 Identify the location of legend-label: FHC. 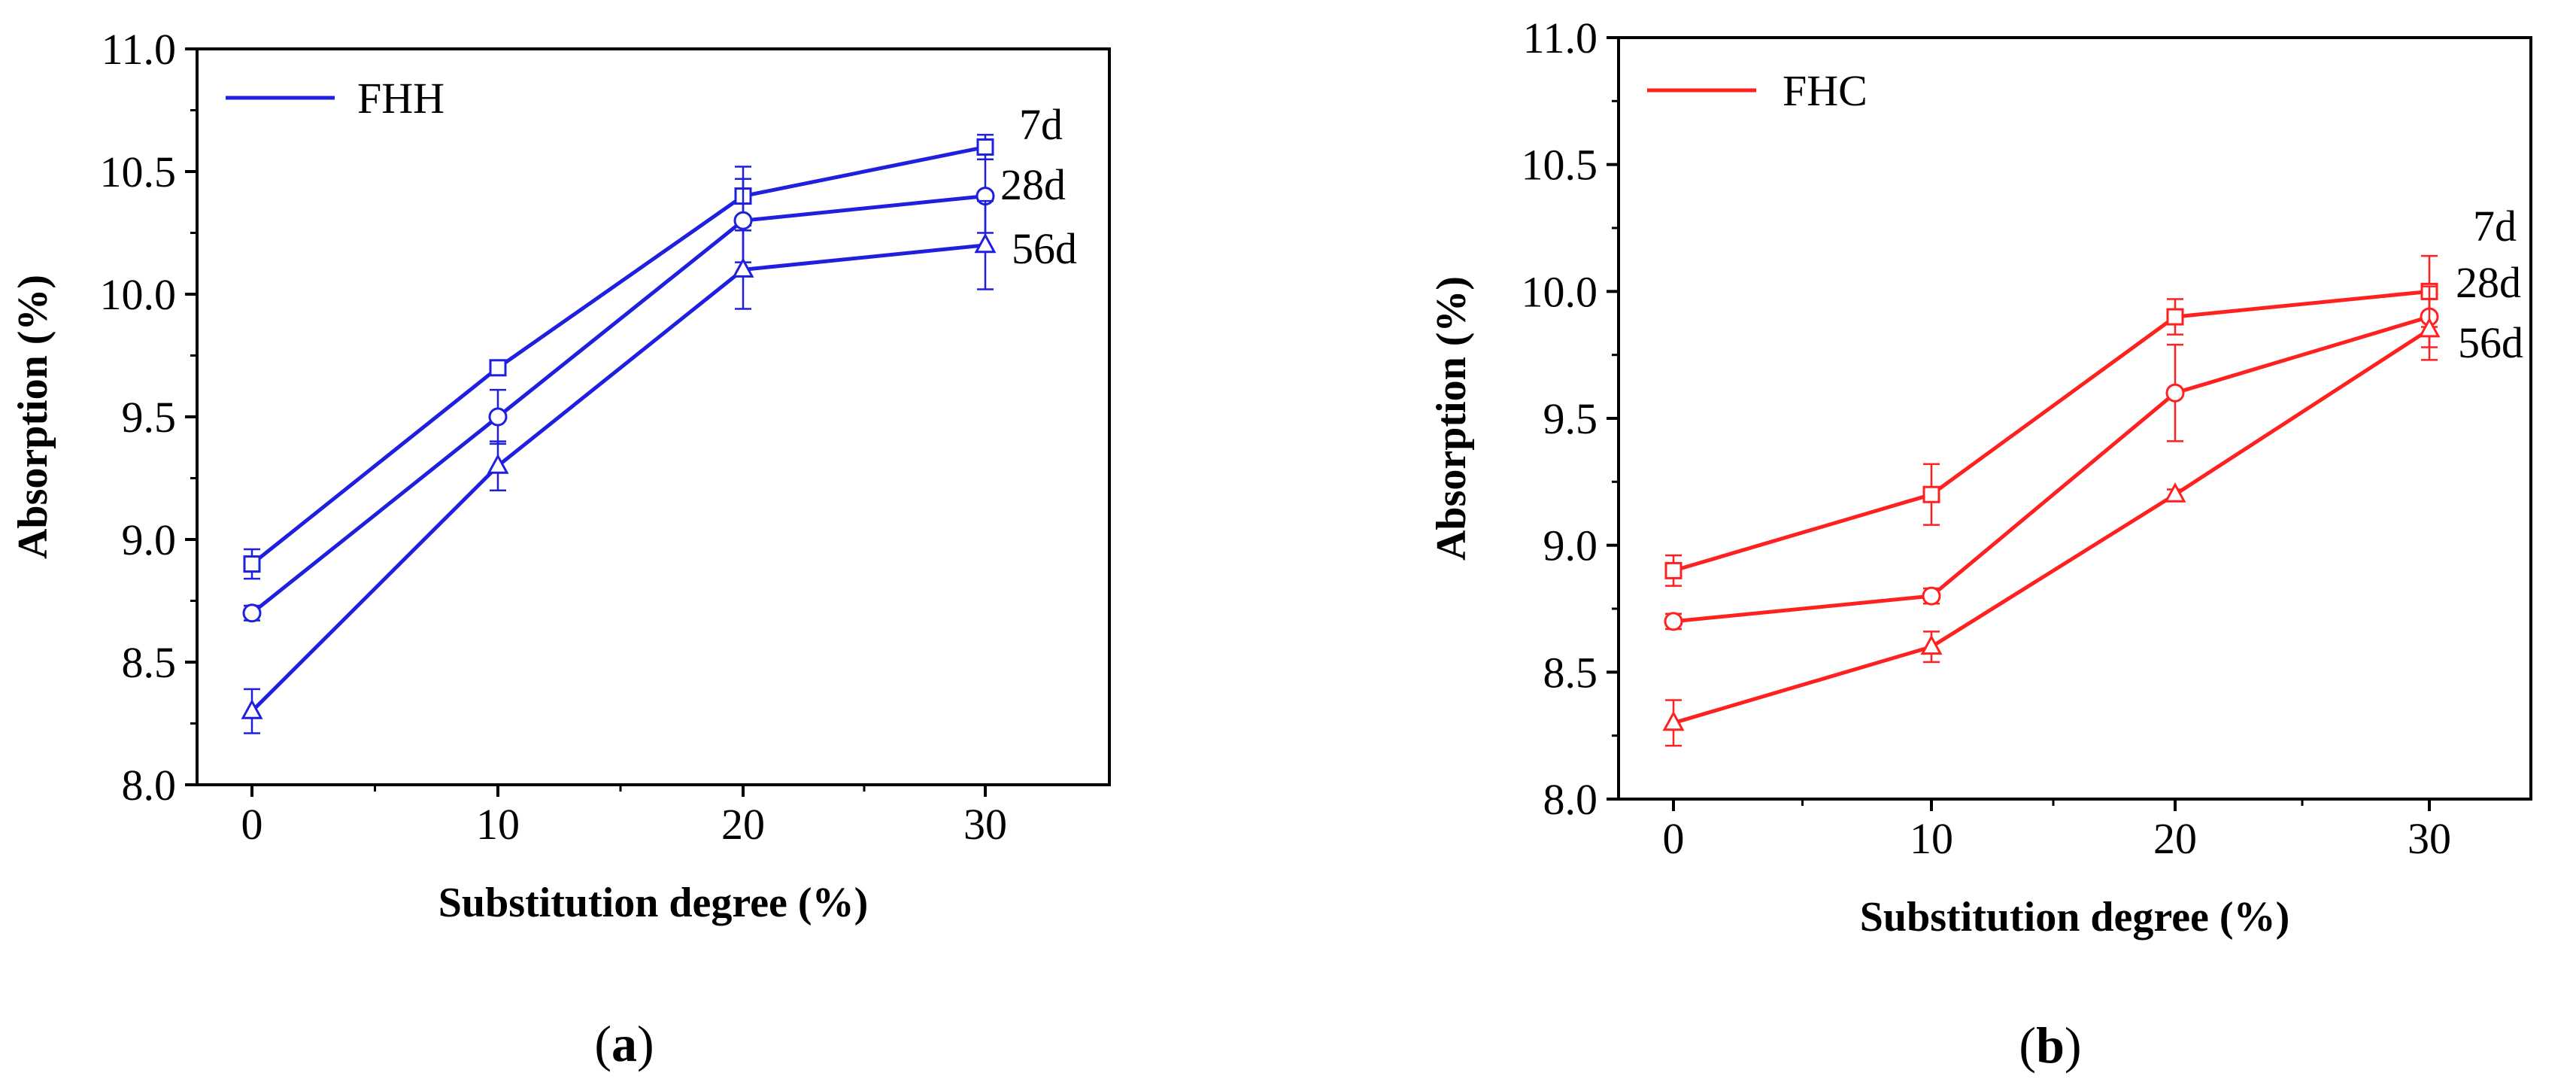
(1825, 90).